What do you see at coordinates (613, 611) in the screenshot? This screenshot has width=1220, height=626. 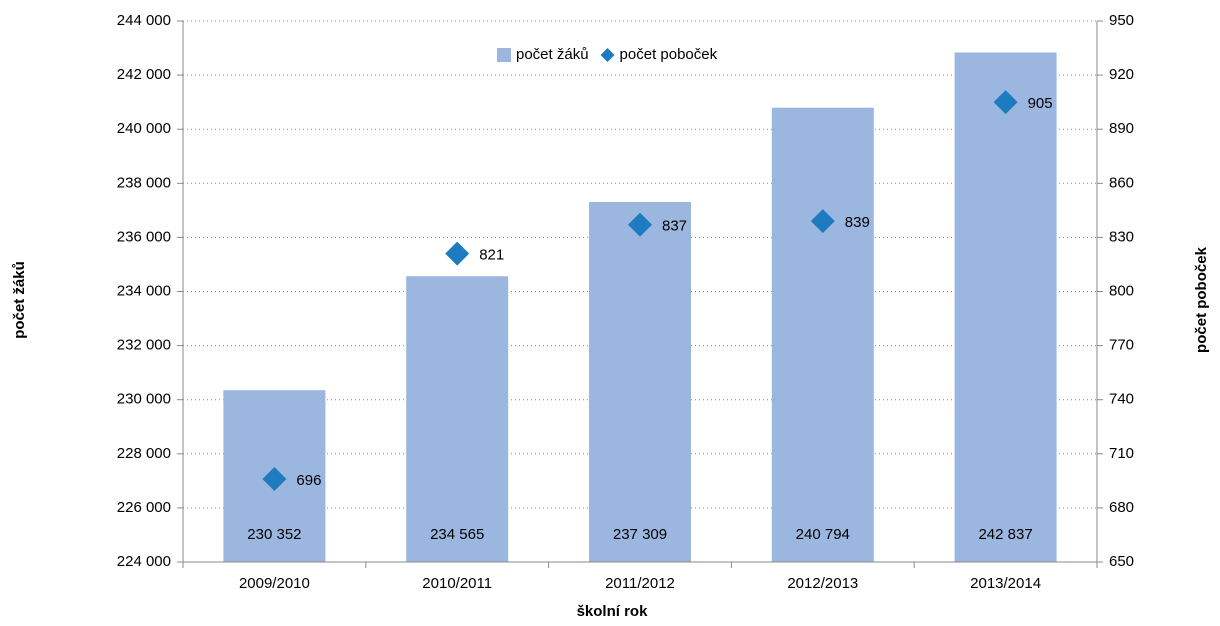 I see `x-axis-title: školní rok` at bounding box center [613, 611].